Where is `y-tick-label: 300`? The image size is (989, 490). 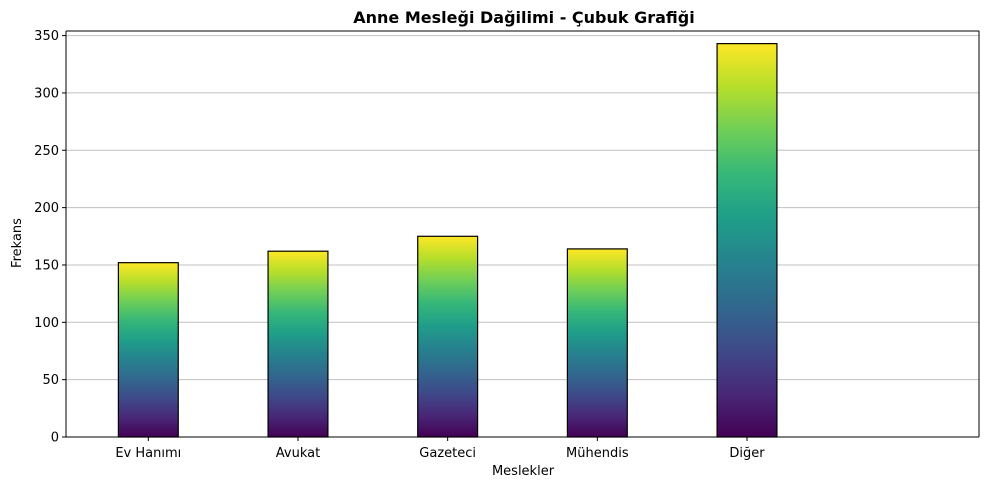
y-tick-label: 300 is located at coordinates (46, 93).